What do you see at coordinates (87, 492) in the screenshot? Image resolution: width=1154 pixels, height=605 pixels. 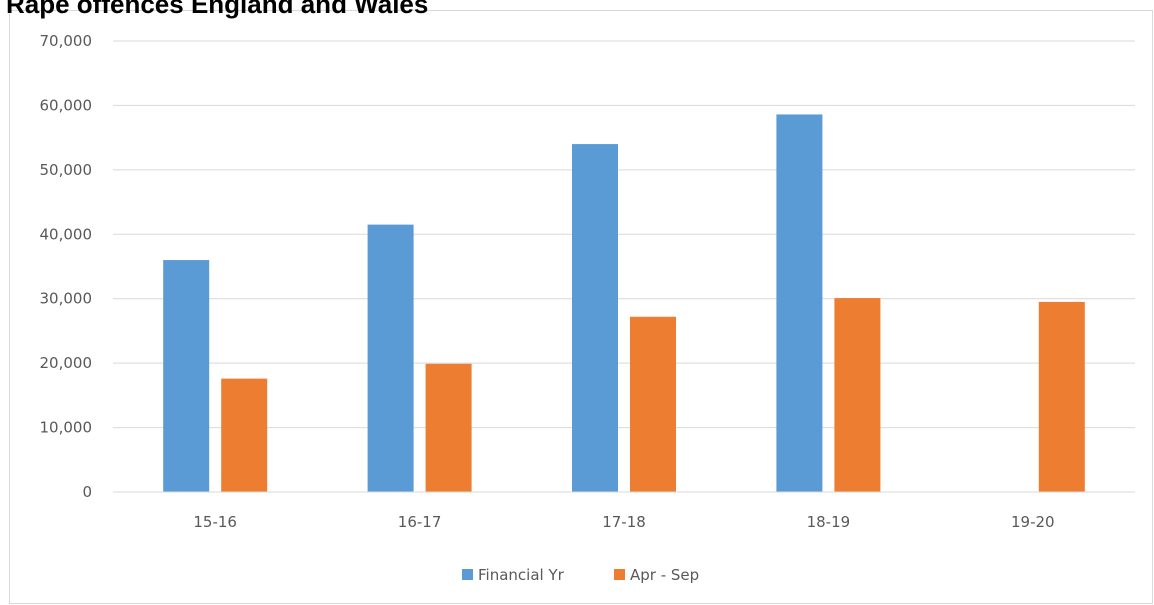 I see `y-tick-label: 0` at bounding box center [87, 492].